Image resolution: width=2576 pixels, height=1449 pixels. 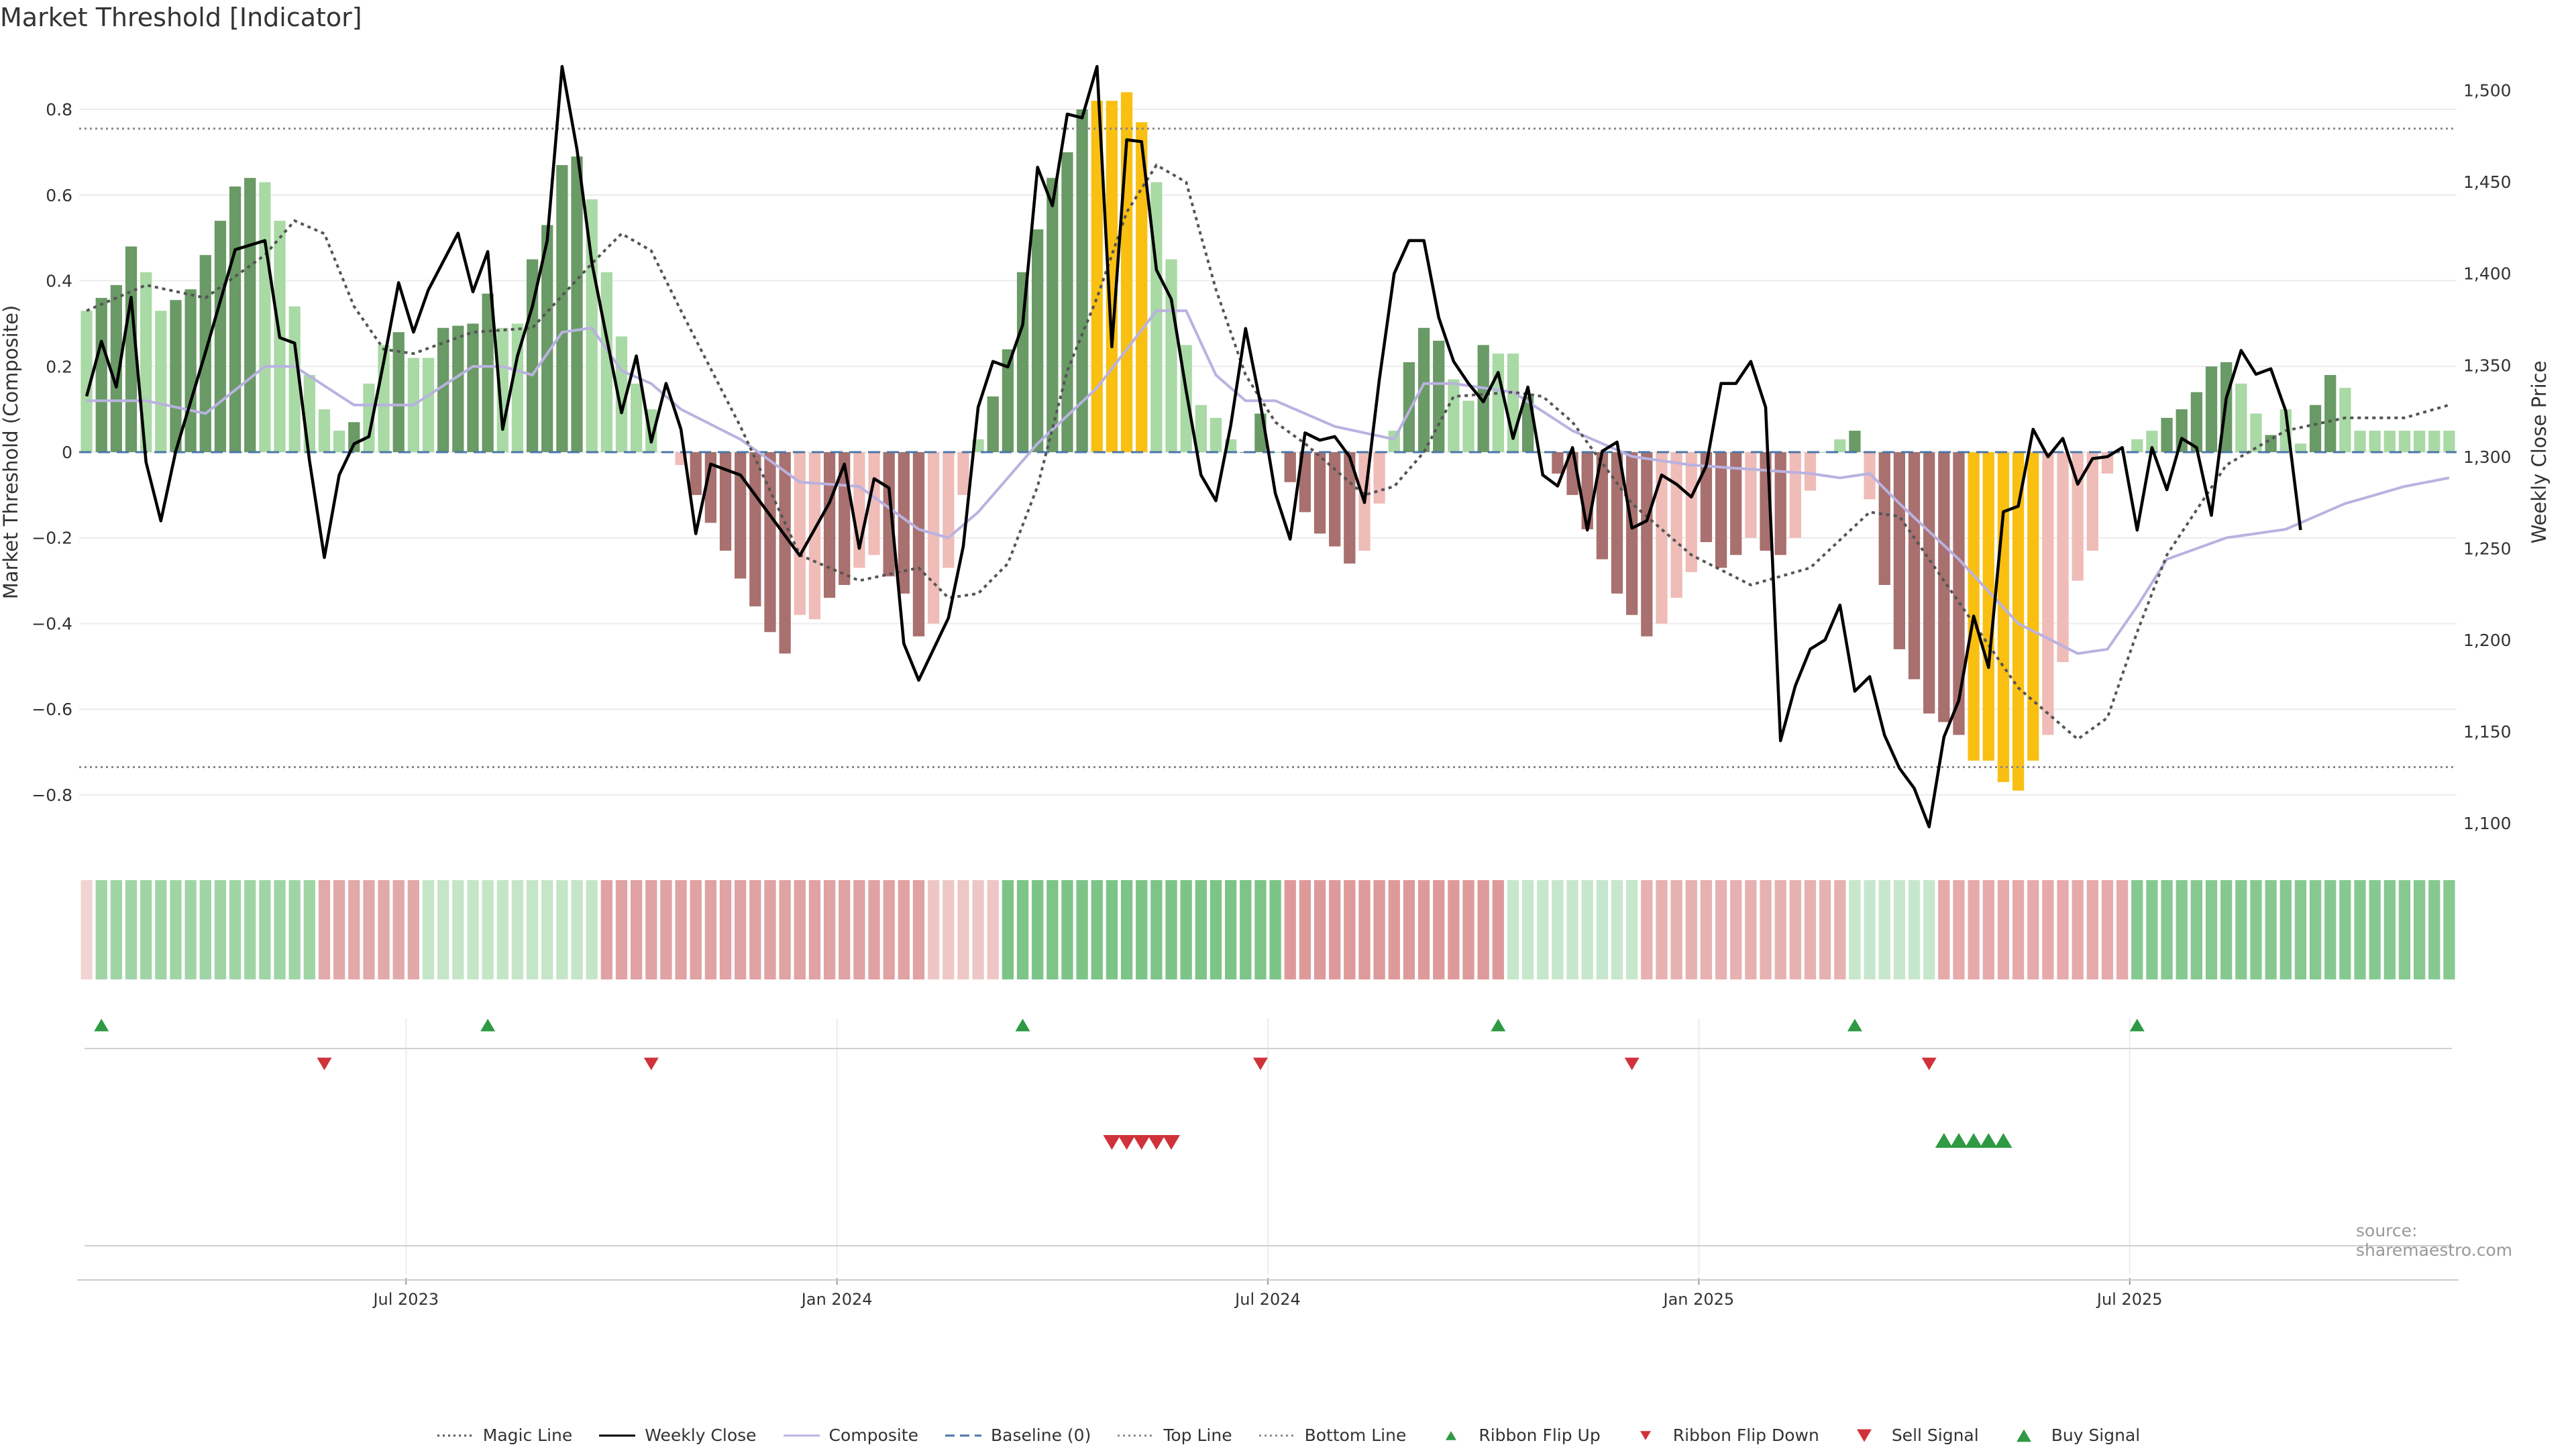 What do you see at coordinates (1698, 1299) in the screenshot?
I see `x-tick-label: Jan 2025` at bounding box center [1698, 1299].